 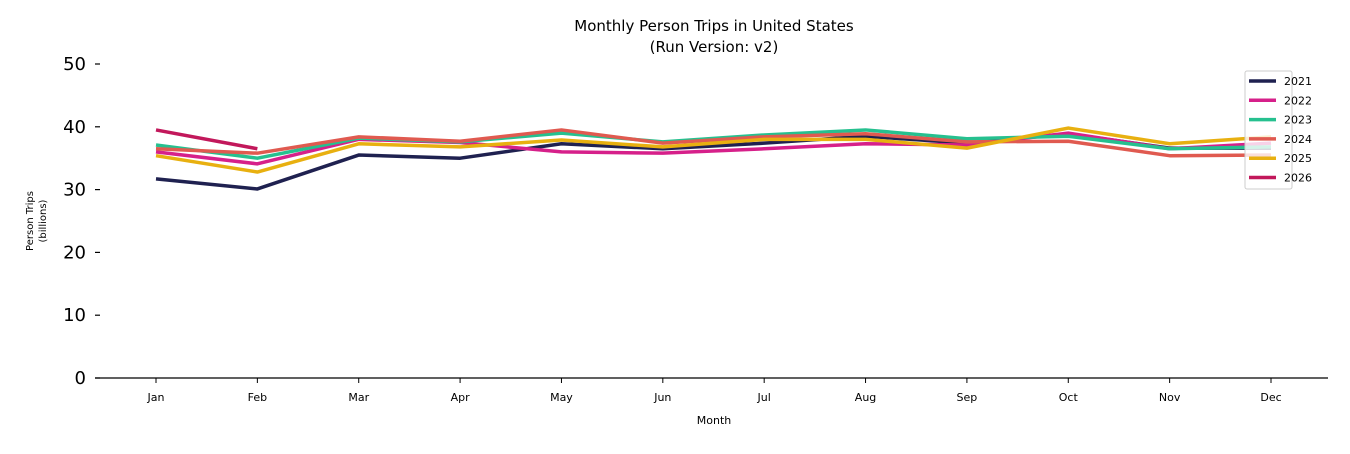 What do you see at coordinates (1298, 120) in the screenshot?
I see `legend-label: 2023` at bounding box center [1298, 120].